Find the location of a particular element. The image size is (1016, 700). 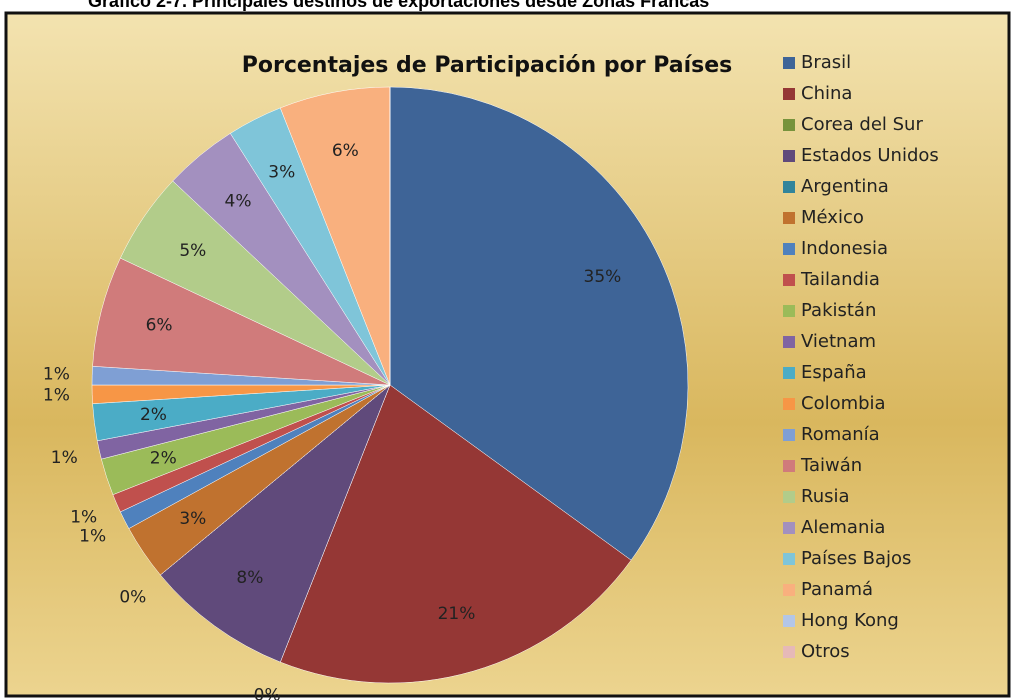

legend-label: Pakistán is located at coordinates (838, 310).